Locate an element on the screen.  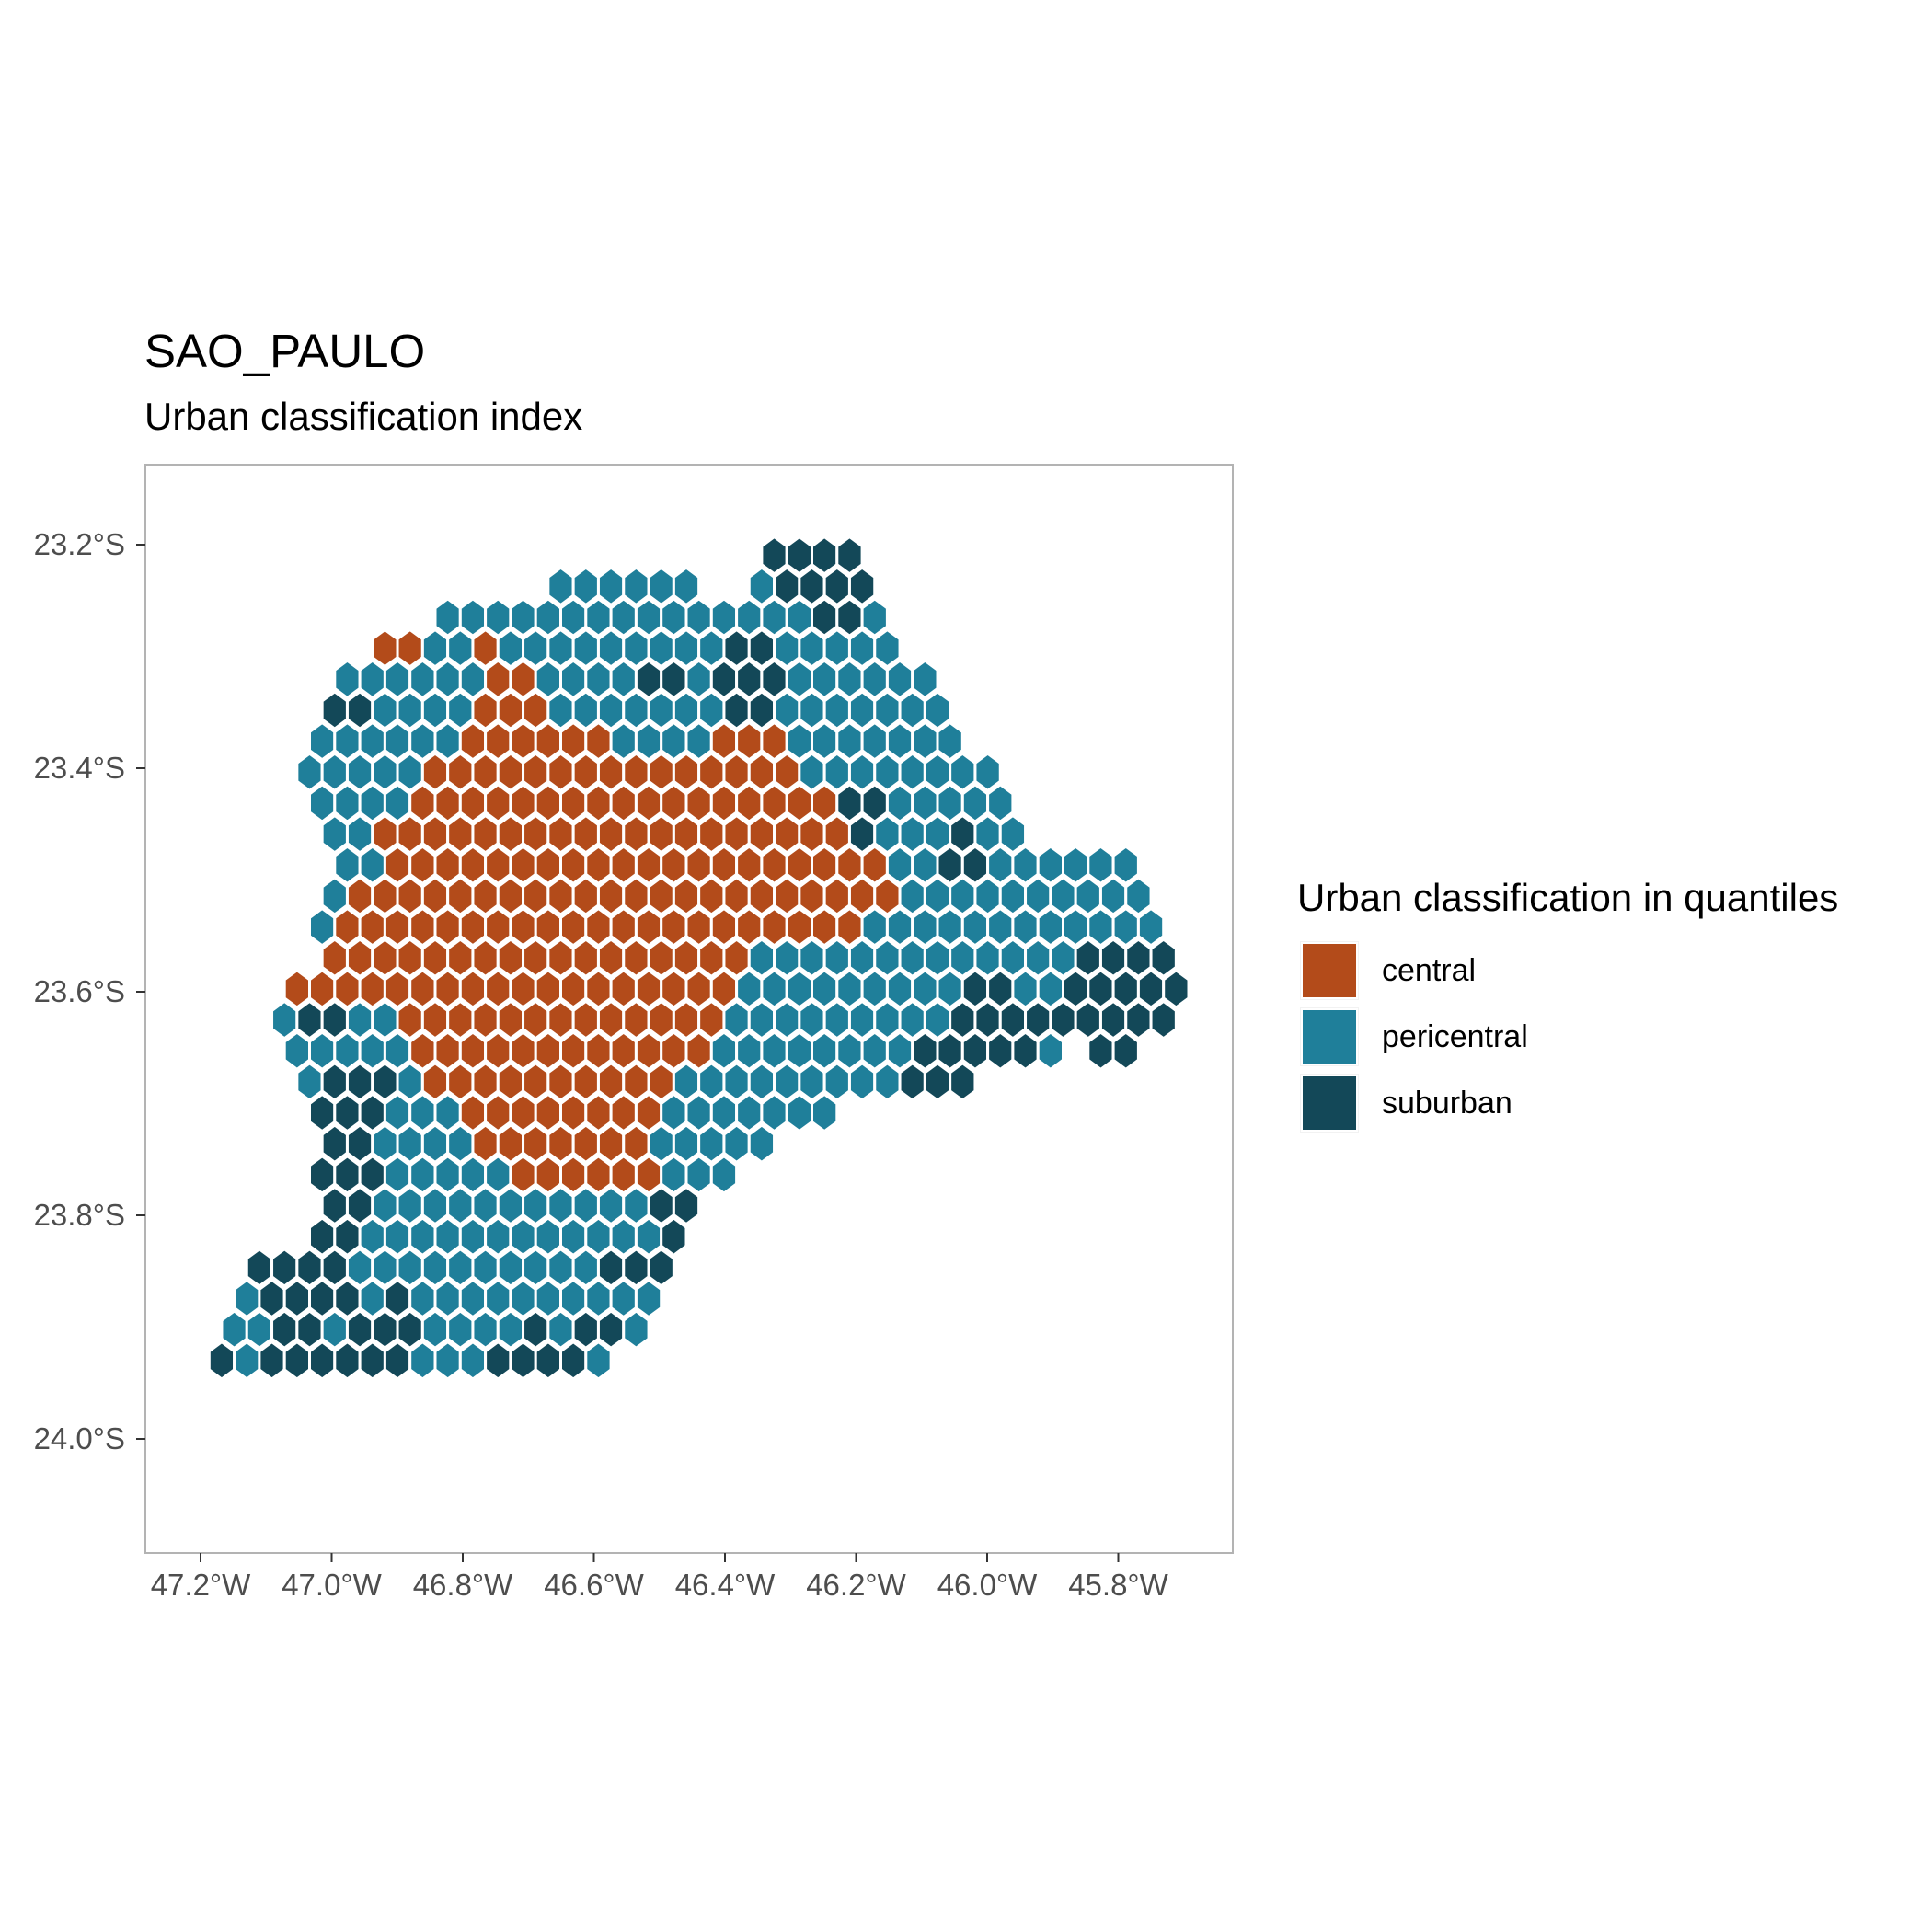
legend-label-suburban: suburban is located at coordinates (1447, 1103).